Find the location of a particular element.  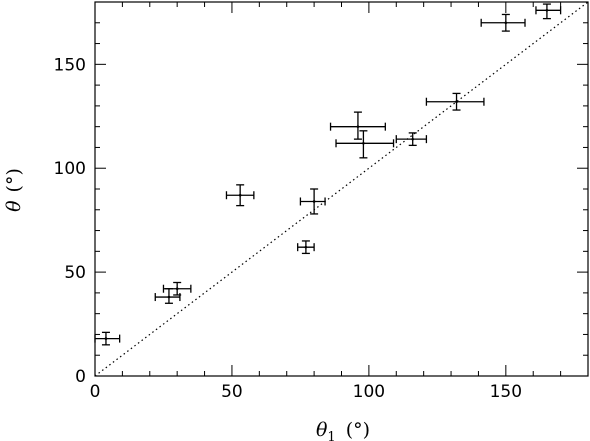

x-tick-label: 50 is located at coordinates (232, 392).